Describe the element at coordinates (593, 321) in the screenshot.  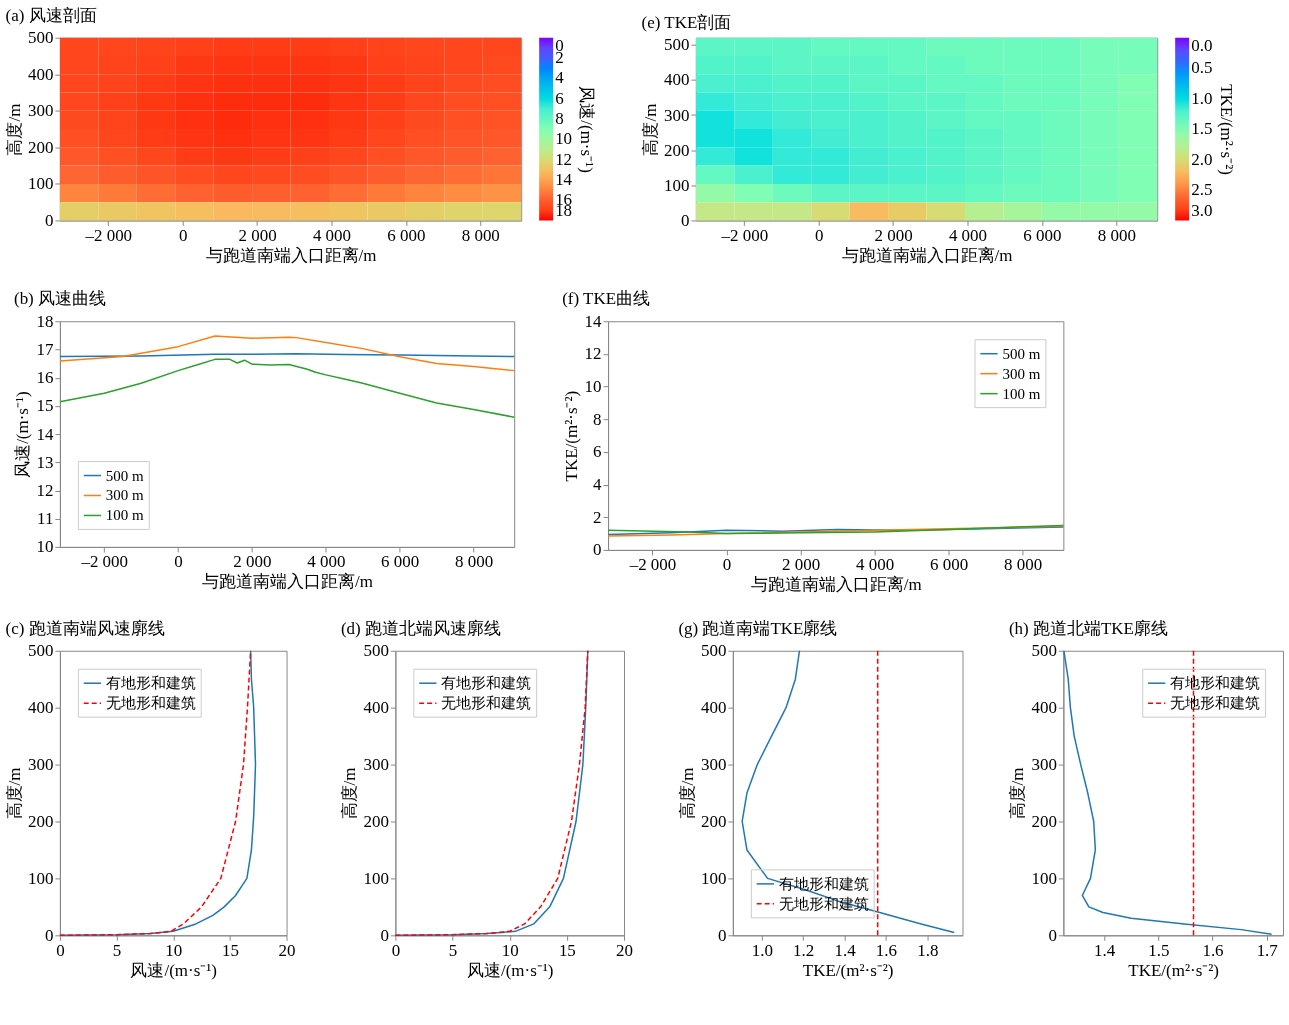
I see `y-tick-label: 14` at that location.